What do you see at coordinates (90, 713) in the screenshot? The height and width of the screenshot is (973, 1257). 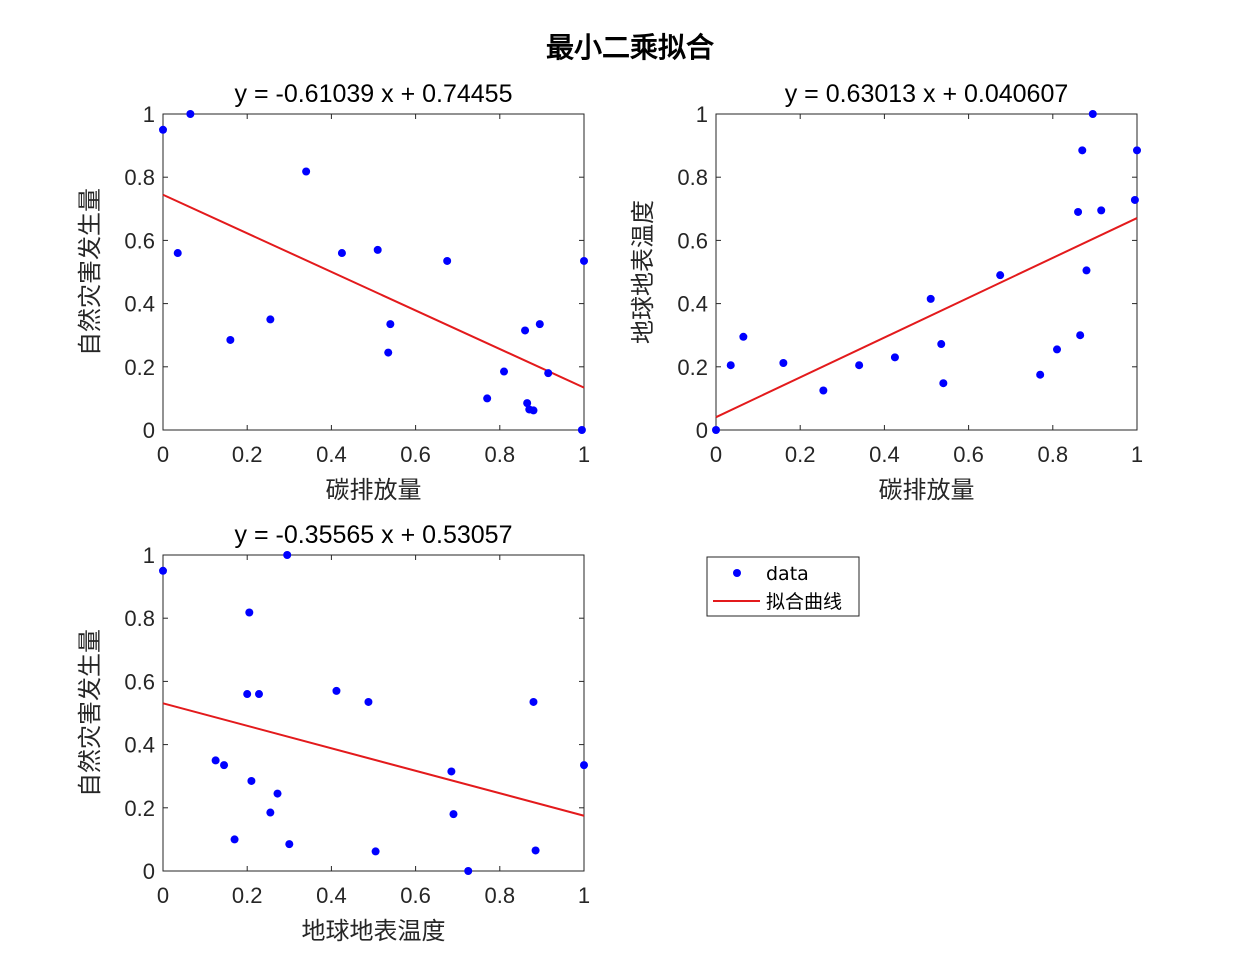 I see `y-axis-label: 自然灾害发生量` at bounding box center [90, 713].